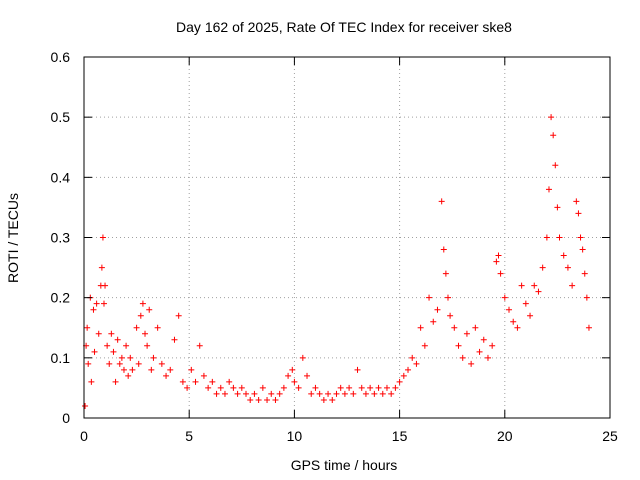 The height and width of the screenshot is (480, 640). Describe the element at coordinates (400, 436) in the screenshot. I see `x-tick-label: 15` at that location.